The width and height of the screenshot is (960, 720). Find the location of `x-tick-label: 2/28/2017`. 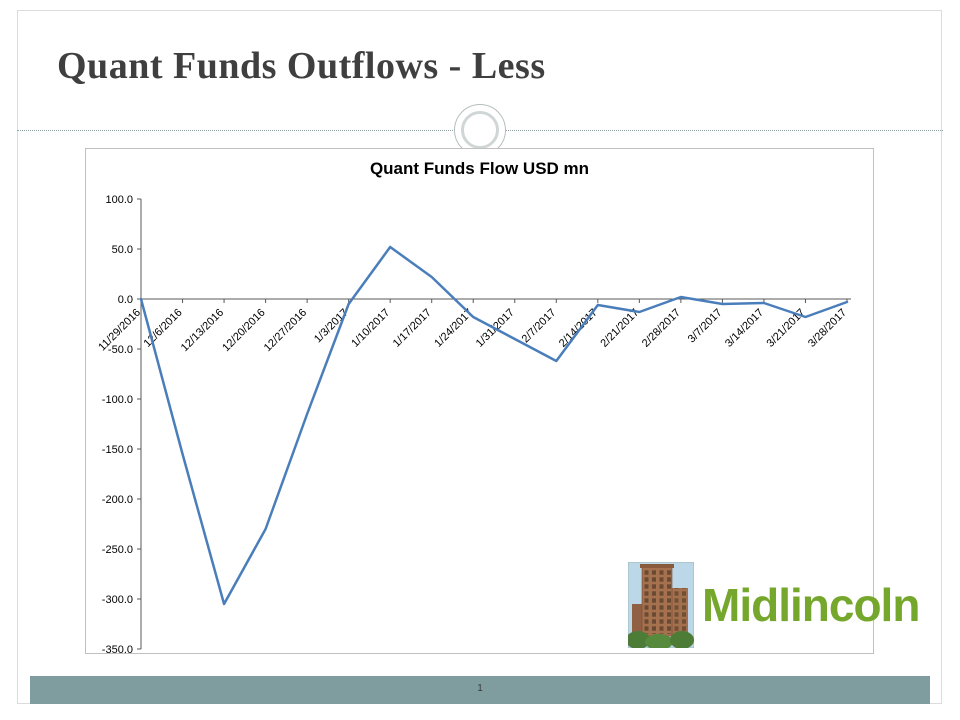

x-tick-label: 2/28/2017 is located at coordinates (661, 328).